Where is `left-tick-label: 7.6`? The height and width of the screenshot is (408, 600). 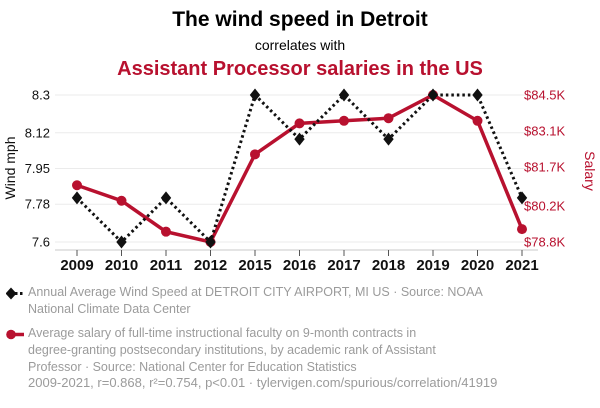
left-tick-label: 7.6 is located at coordinates (41, 242).